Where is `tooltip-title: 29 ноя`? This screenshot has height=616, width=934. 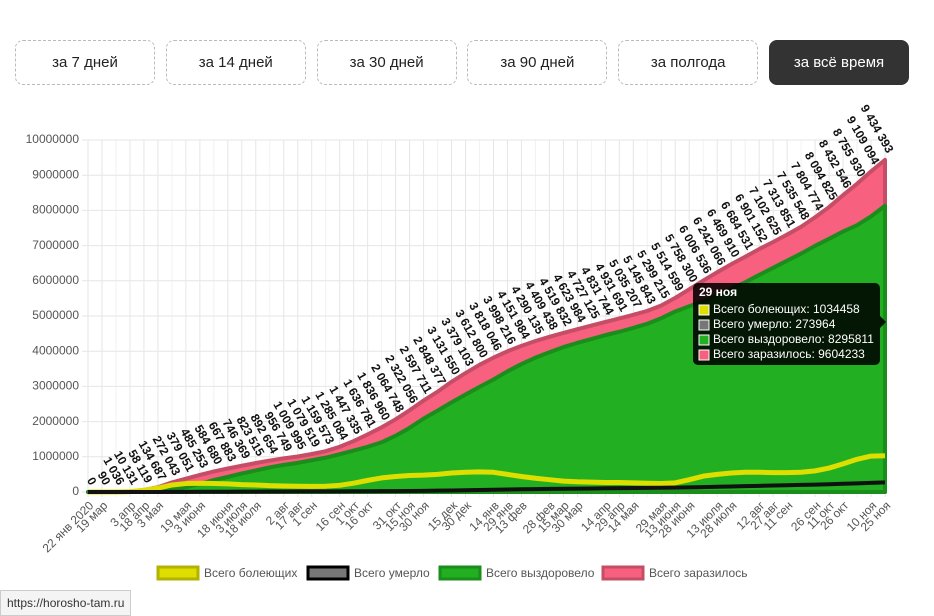
tooltip-title: 29 ноя is located at coordinates (718, 292).